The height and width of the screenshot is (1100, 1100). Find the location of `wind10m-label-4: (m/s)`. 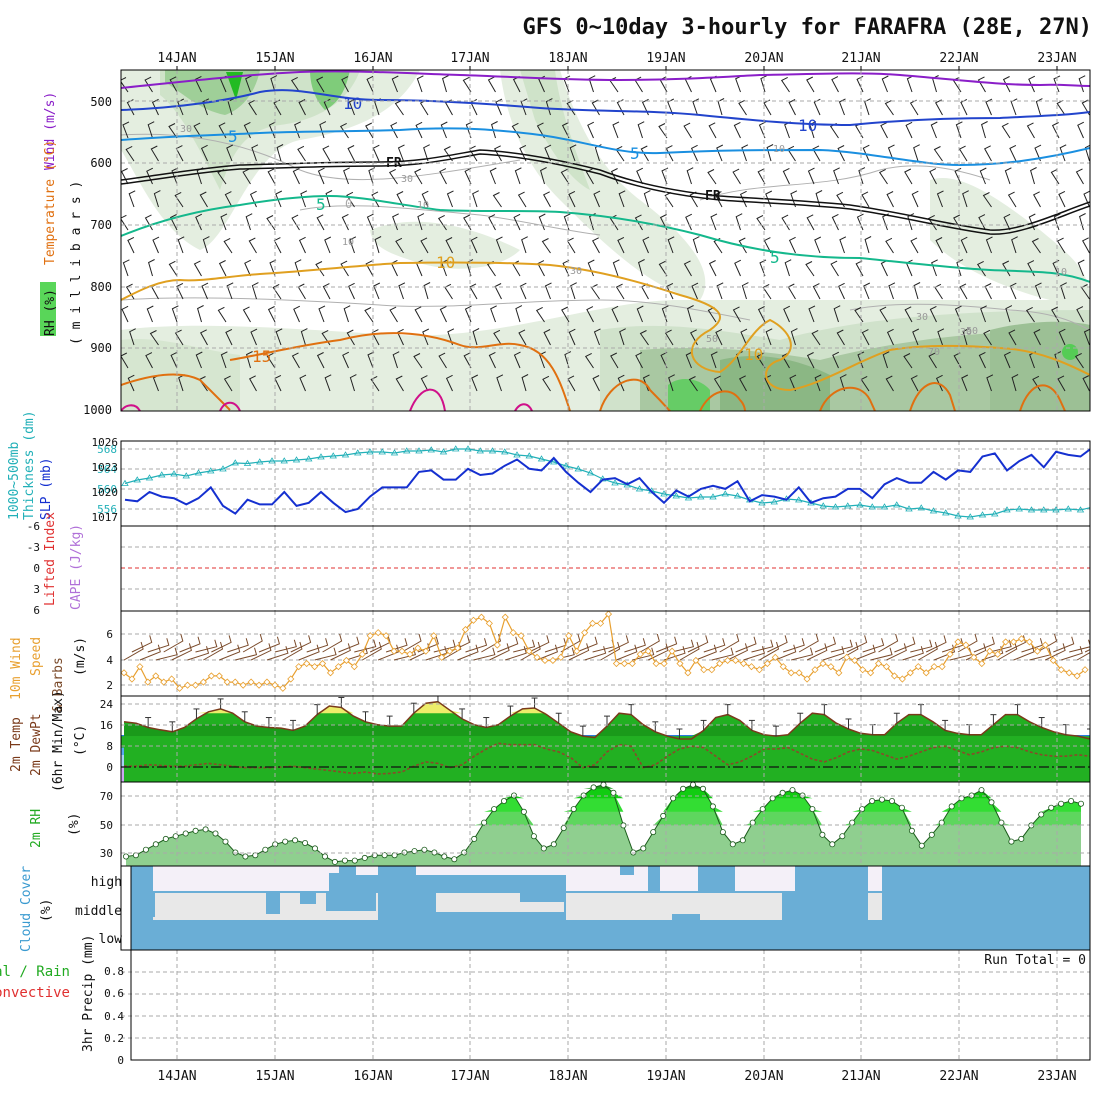

wind10m-label-4: (m/s) is located at coordinates (80, 656).